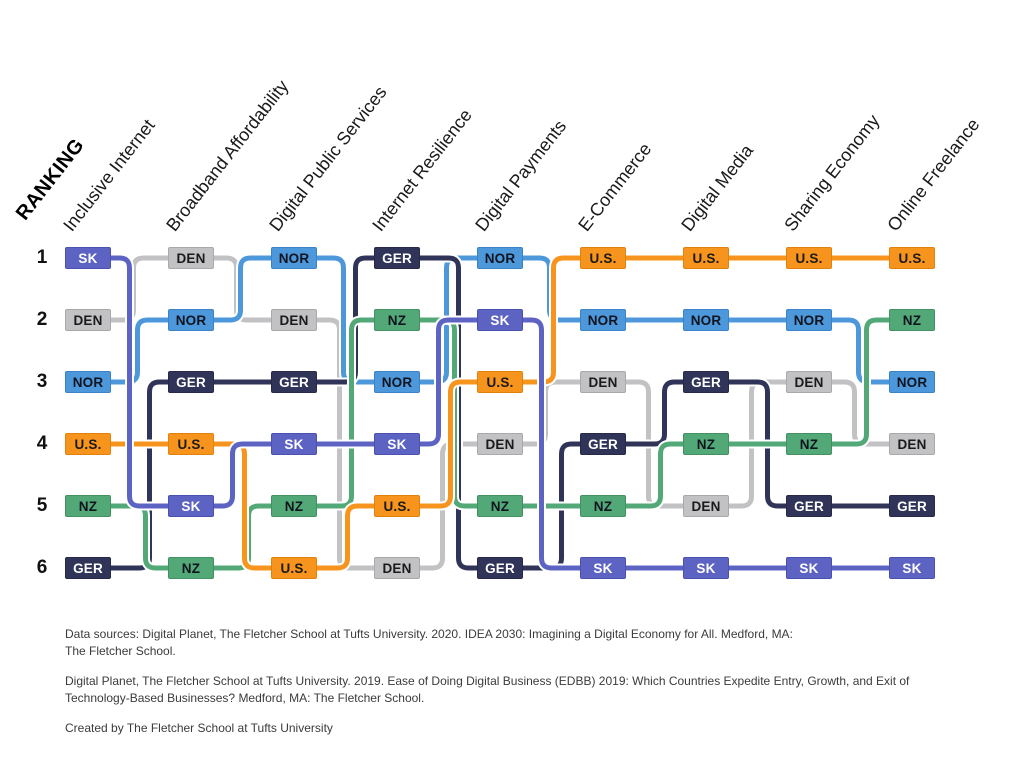 The width and height of the screenshot is (1024, 774). I want to click on rank-number-4: 4, so click(42, 443).